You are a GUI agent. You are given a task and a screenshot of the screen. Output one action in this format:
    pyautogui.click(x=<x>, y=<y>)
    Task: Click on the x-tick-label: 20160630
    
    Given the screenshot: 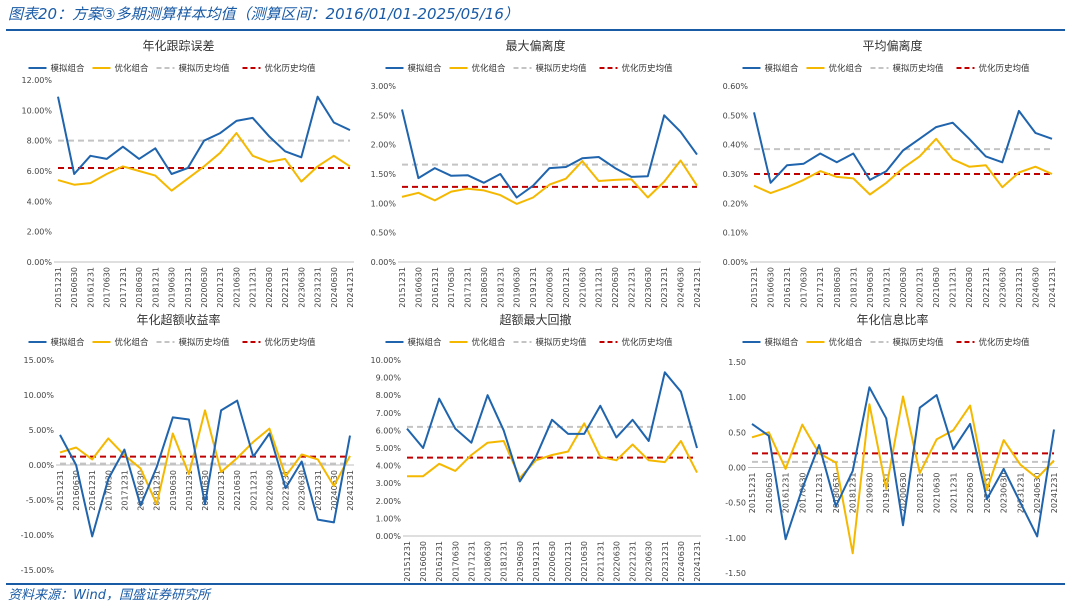 What is the action you would take?
    pyautogui.click(x=769, y=493)
    